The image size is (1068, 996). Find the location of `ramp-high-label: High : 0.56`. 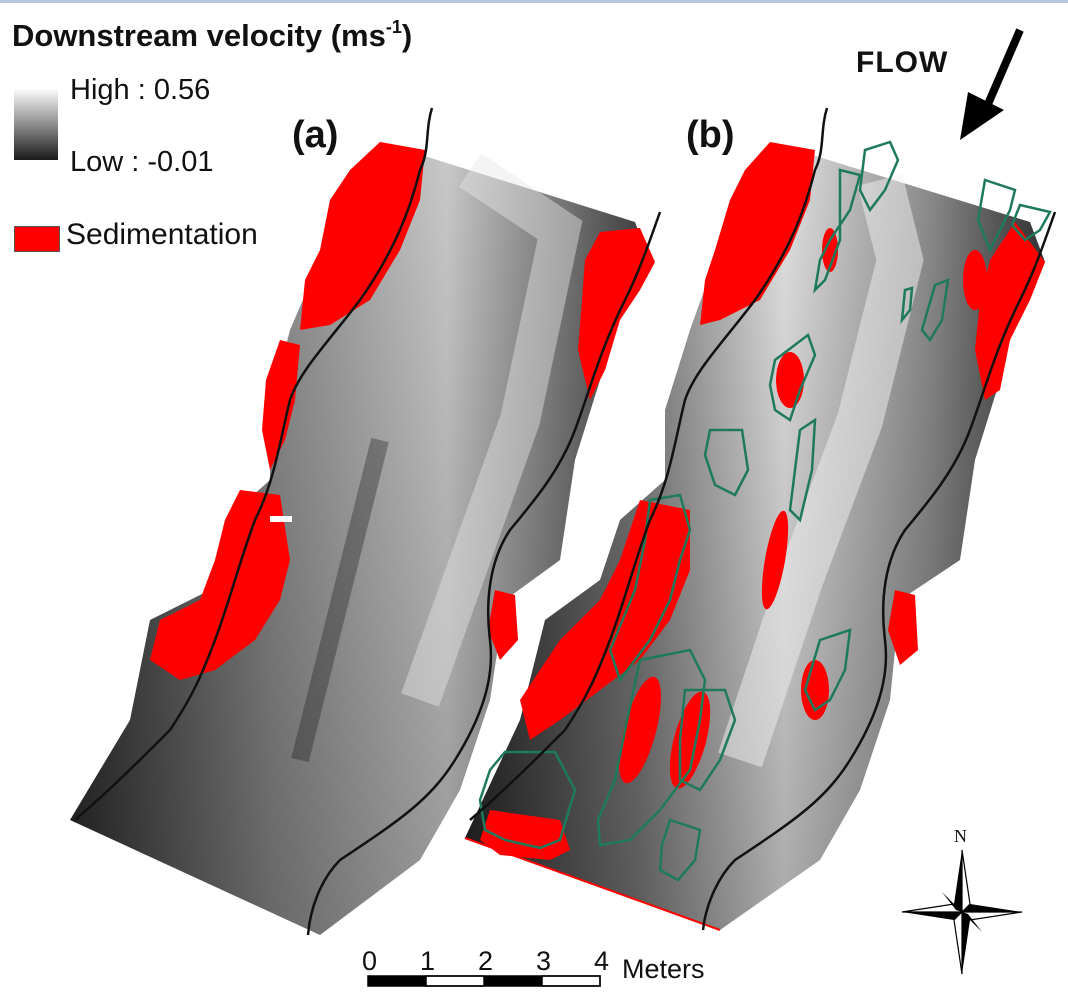

ramp-high-label: High : 0.56 is located at coordinates (140, 90).